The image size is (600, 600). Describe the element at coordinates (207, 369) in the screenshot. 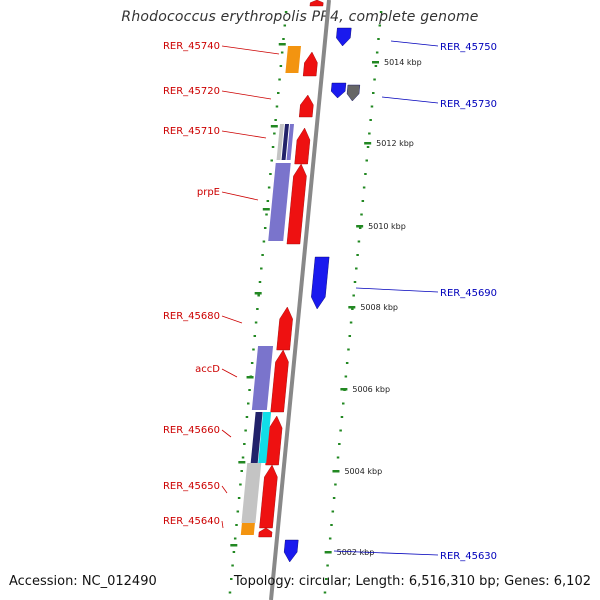

I see `gene-label-left: accD` at that location.